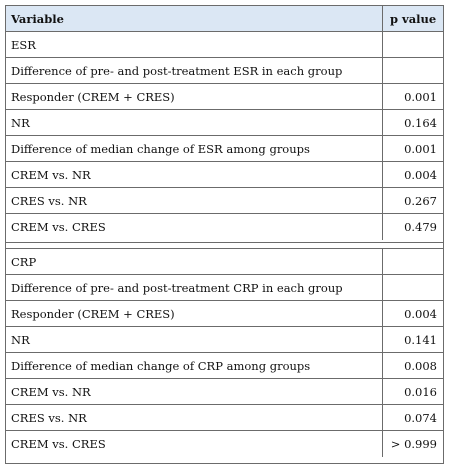 This screenshot has height=470, width=451. What do you see at coordinates (194, 18) in the screenshot?
I see `header-variable: Variable` at bounding box center [194, 18].